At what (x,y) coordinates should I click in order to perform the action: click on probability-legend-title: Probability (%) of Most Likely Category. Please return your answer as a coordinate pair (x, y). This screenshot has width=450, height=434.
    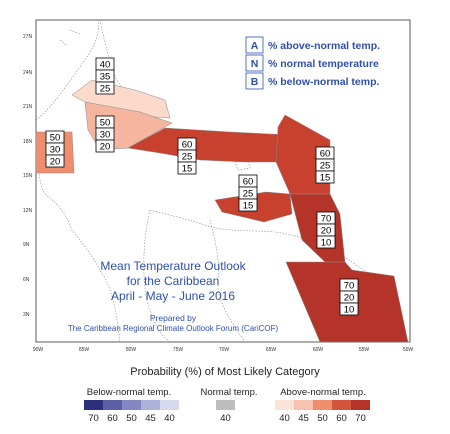
    Looking at the image, I should click on (225, 372).